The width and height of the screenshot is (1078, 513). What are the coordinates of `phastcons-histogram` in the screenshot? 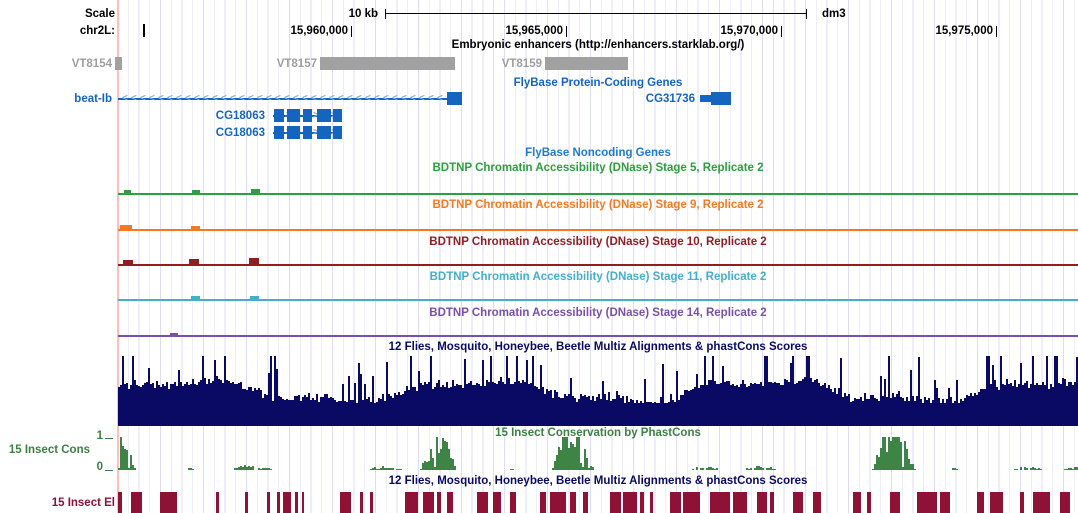 It's located at (598, 453).